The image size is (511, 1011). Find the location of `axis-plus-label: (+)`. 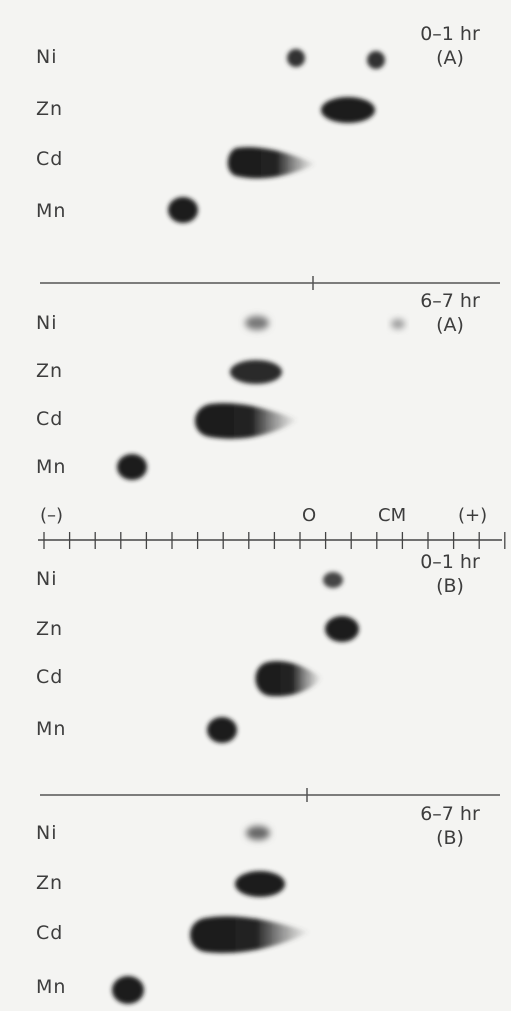

axis-plus-label: (+) is located at coordinates (473, 515).